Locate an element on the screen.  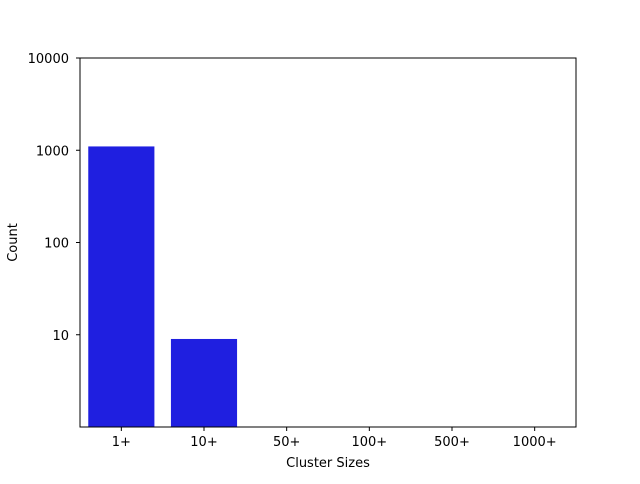
y-tick-label: 100 is located at coordinates (56, 244).